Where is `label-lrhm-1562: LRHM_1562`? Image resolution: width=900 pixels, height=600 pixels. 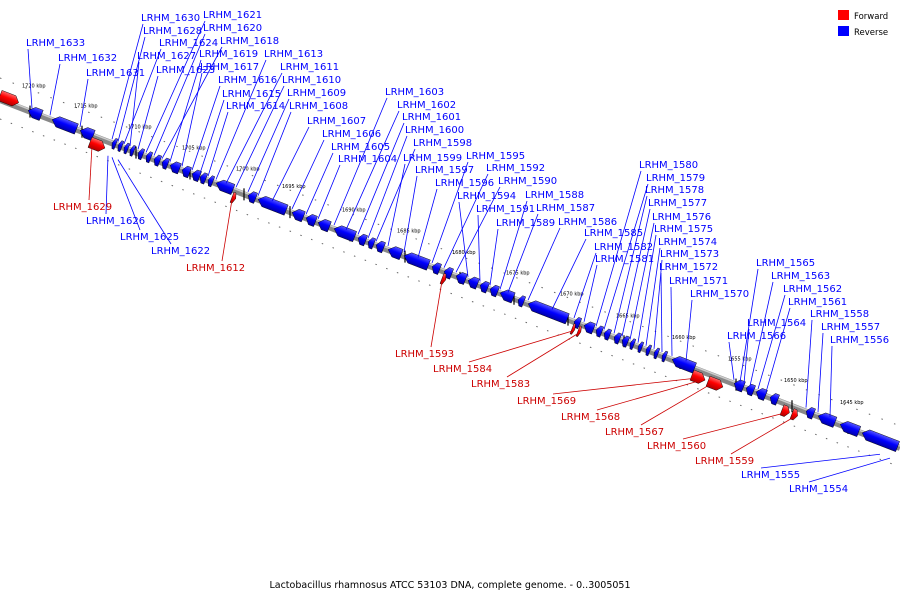 label-lrhm-1562: LRHM_1562 is located at coordinates (812, 289).